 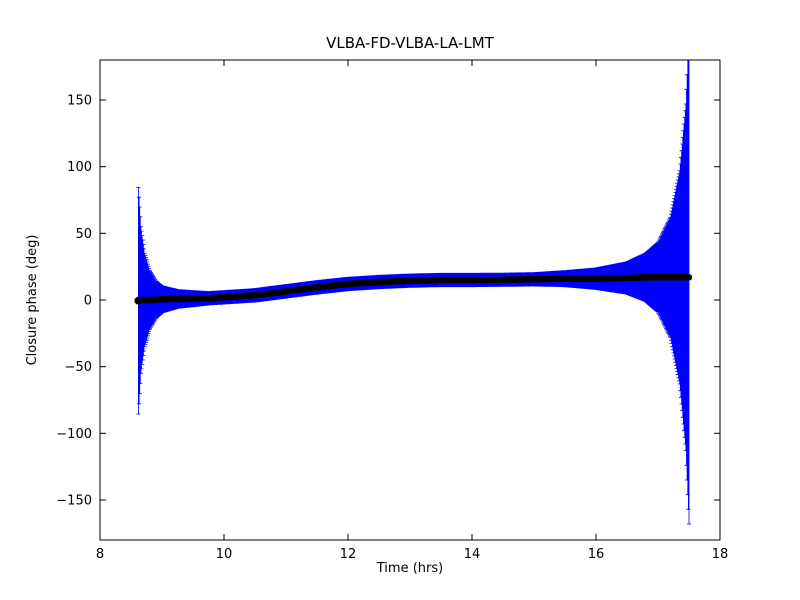 What do you see at coordinates (224, 554) in the screenshot?
I see `x-tick-label: 10` at bounding box center [224, 554].